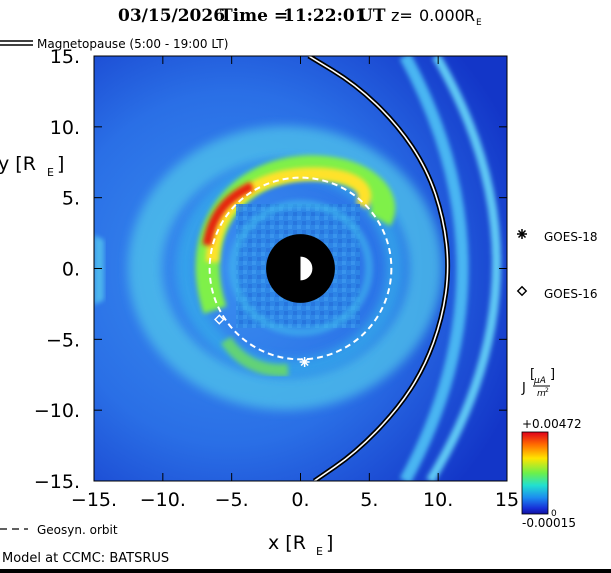 This screenshot has width=611, height=573. What do you see at coordinates (571, 237) in the screenshot?
I see `goes18-legend-label: GOES-18` at bounding box center [571, 237].